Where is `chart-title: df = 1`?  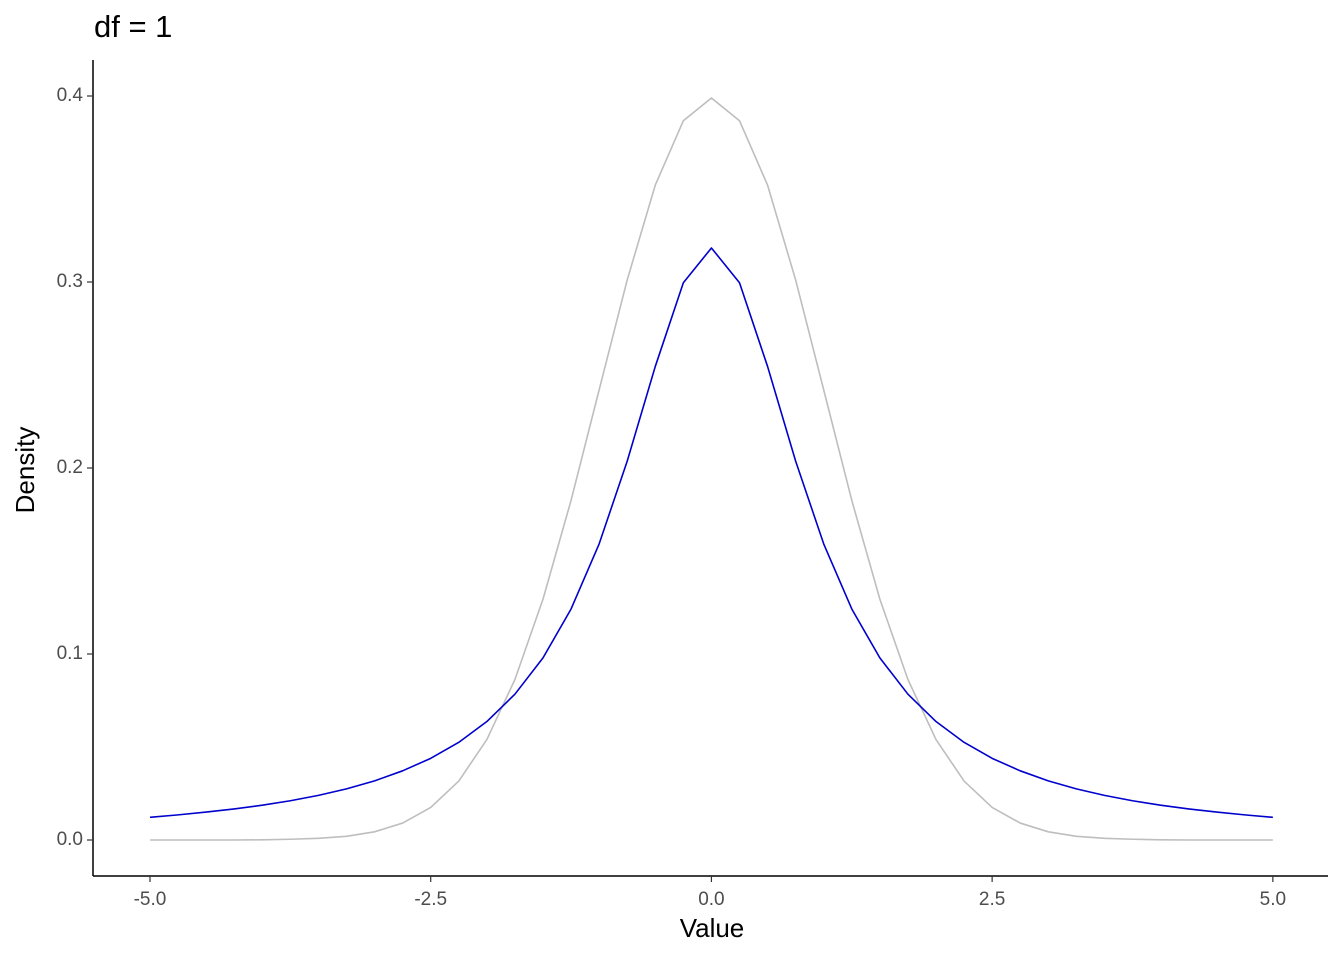 chart-title: df = 1 is located at coordinates (133, 26).